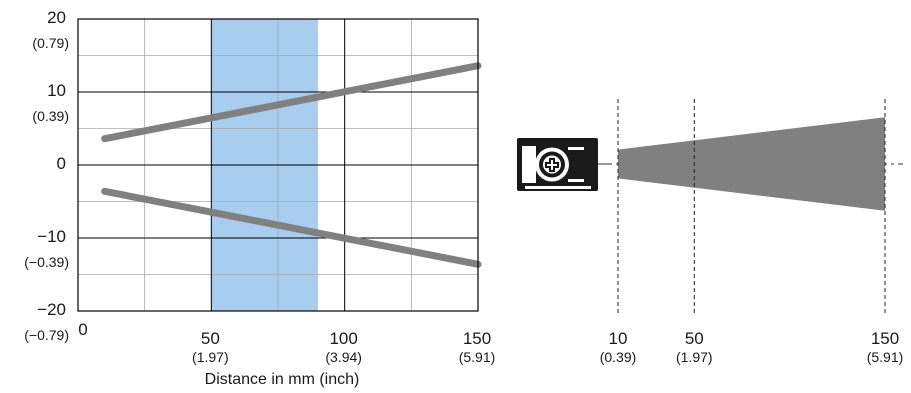  What do you see at coordinates (291, 102) in the screenshot?
I see `upper-beam-edge-line` at bounding box center [291, 102].